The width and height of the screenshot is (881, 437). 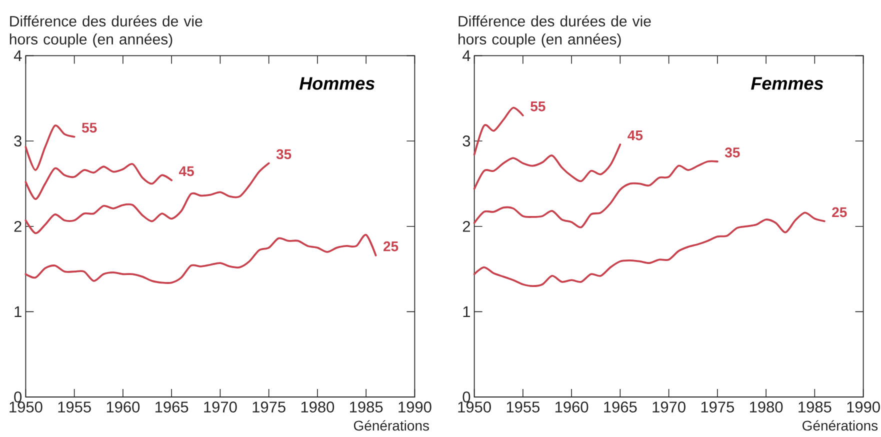 What do you see at coordinates (337, 83) in the screenshot?
I see `text: Hommes` at bounding box center [337, 83].